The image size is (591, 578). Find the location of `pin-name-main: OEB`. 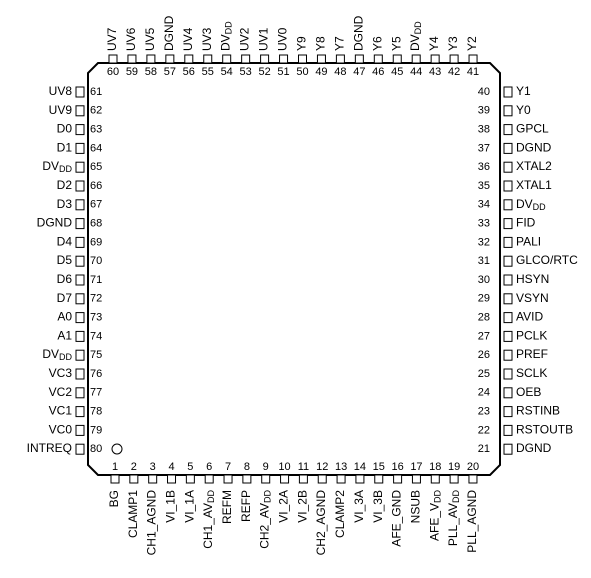

pin-name-main: OEB is located at coordinates (528, 392).